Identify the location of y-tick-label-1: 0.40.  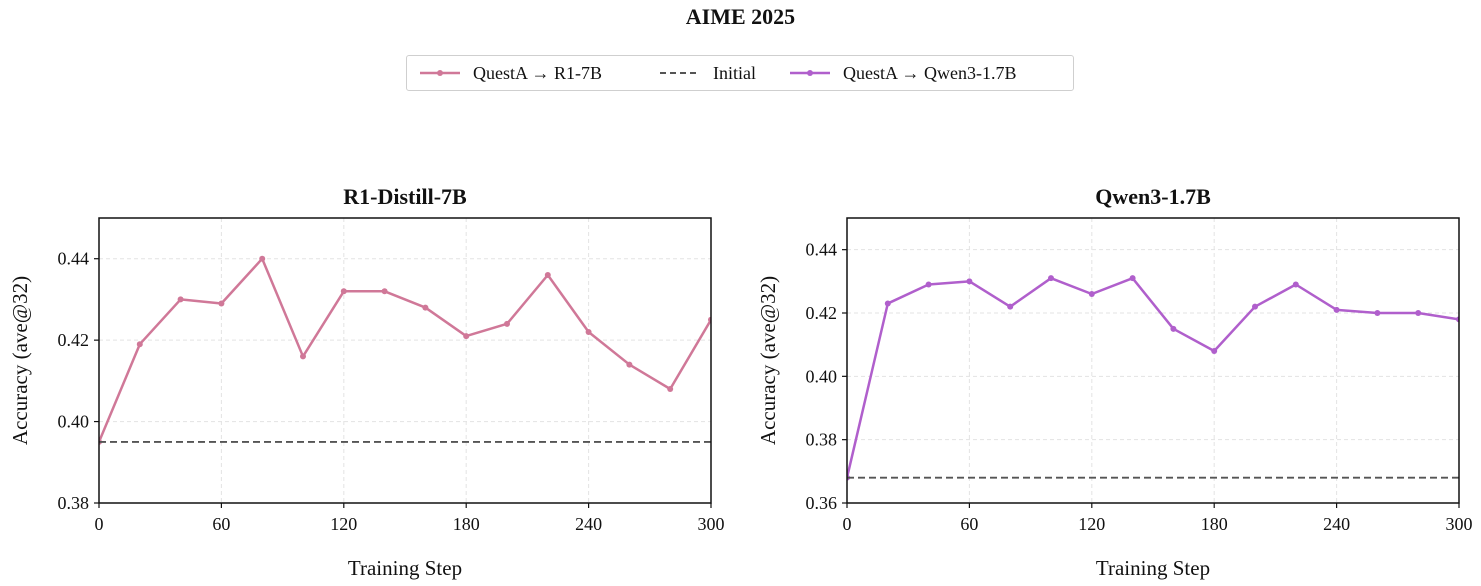
(74, 422).